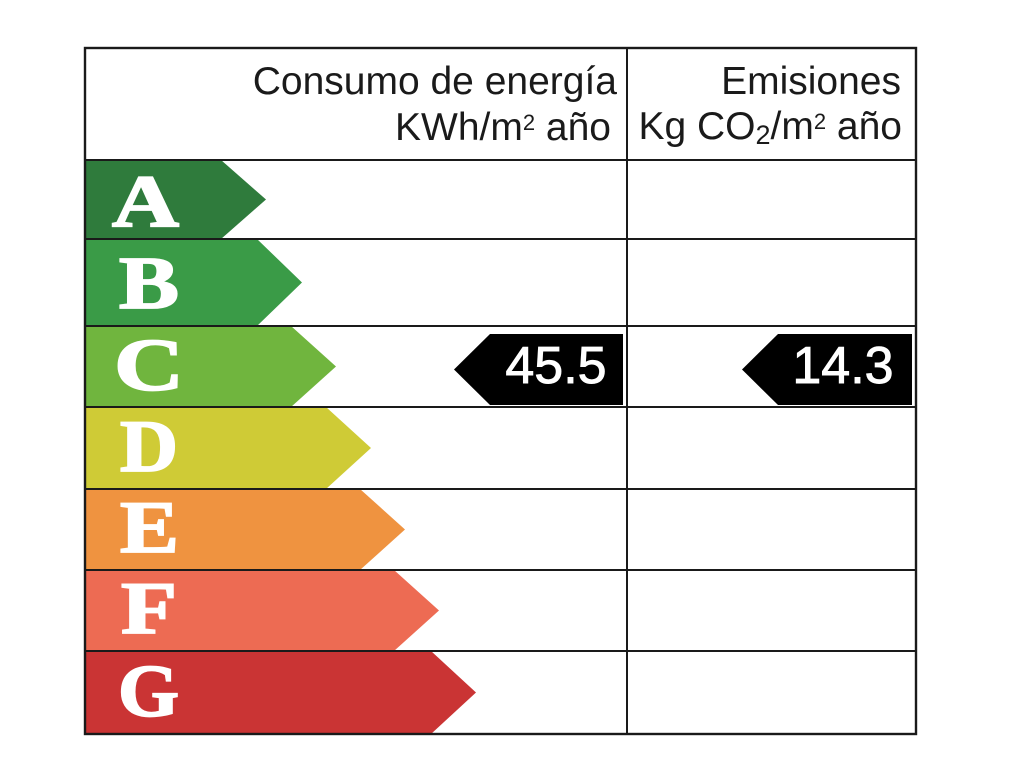  I want to click on svg-text: Emisiones, so click(811, 81).